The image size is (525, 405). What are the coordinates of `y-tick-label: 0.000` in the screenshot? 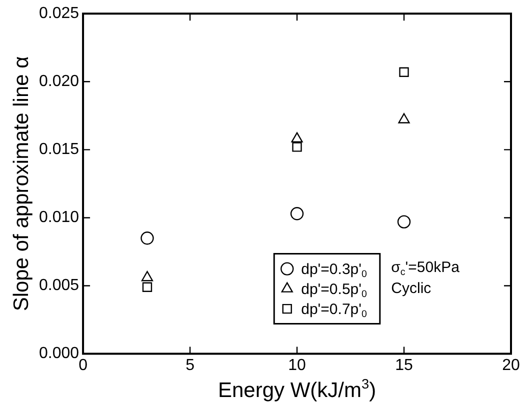 It's located at (59, 353).